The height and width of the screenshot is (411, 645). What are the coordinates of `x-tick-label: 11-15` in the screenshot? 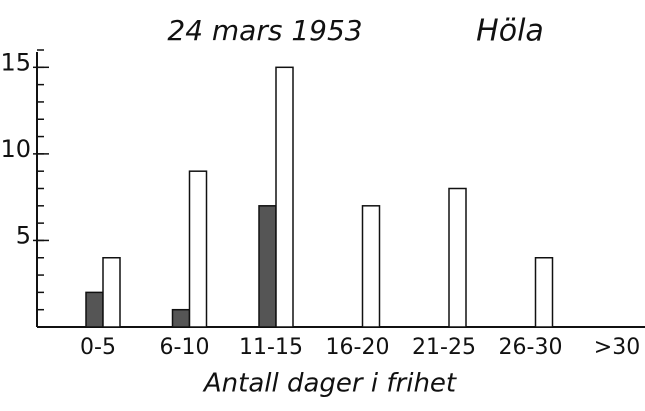 It's located at (271, 347).